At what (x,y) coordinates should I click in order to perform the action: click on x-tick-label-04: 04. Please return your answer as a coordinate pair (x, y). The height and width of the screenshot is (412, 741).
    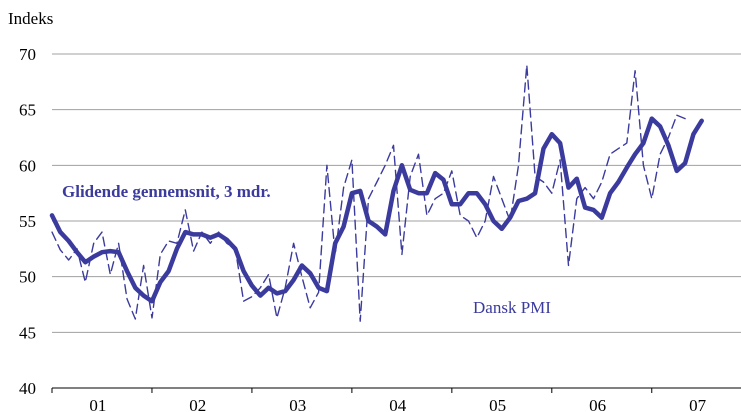
    Looking at the image, I should click on (398, 404).